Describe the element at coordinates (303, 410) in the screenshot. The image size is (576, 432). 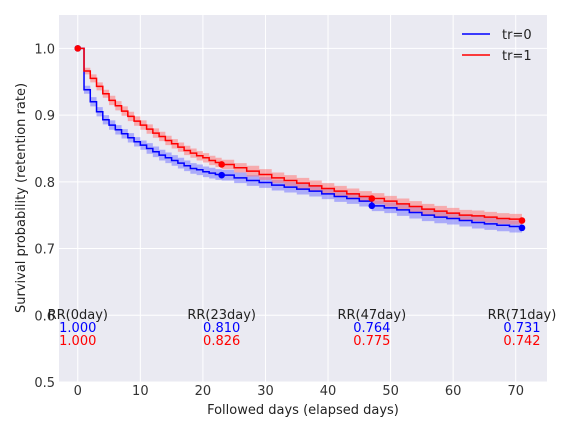
I see `x-axis-title: Followed days (elapsed days)` at that location.